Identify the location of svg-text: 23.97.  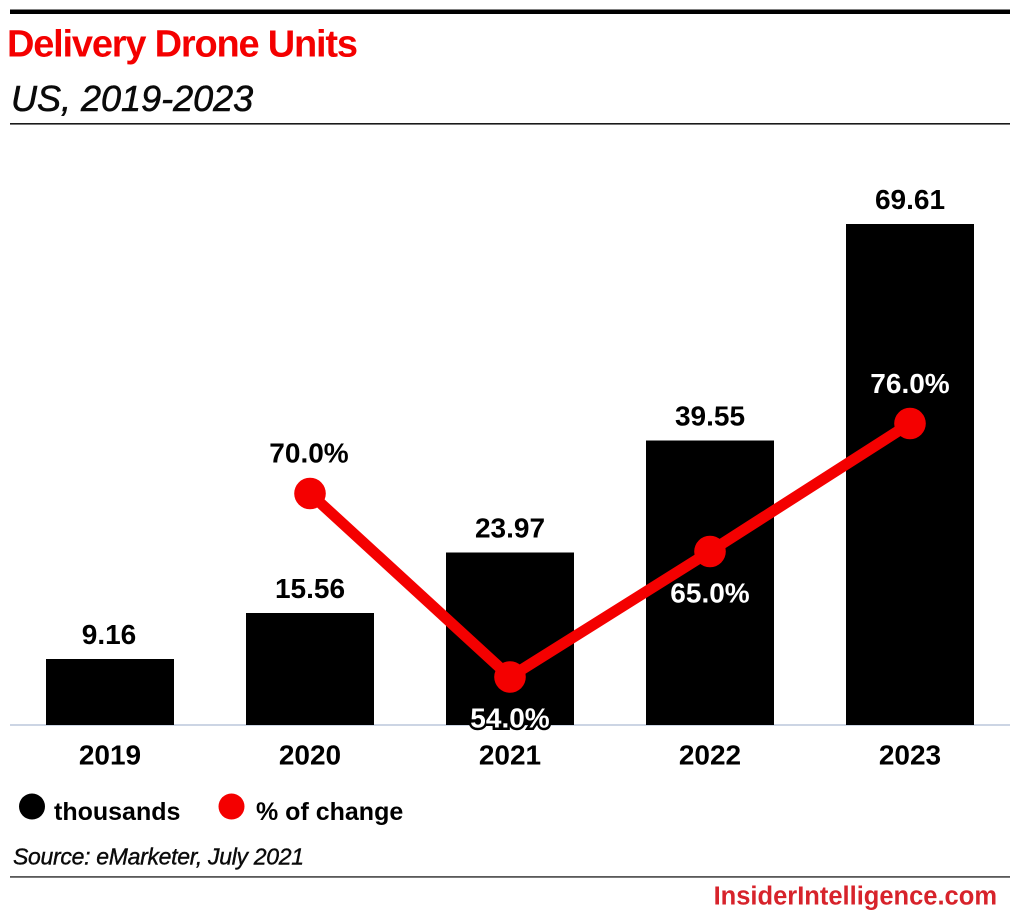
(510, 528).